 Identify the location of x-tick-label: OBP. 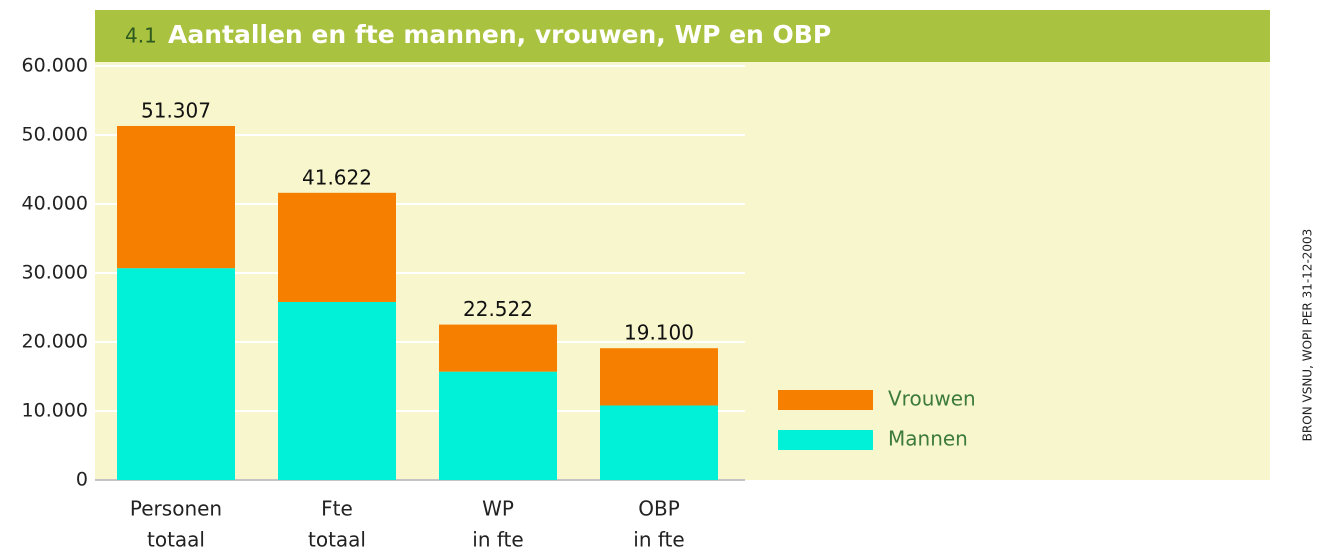
(659, 509).